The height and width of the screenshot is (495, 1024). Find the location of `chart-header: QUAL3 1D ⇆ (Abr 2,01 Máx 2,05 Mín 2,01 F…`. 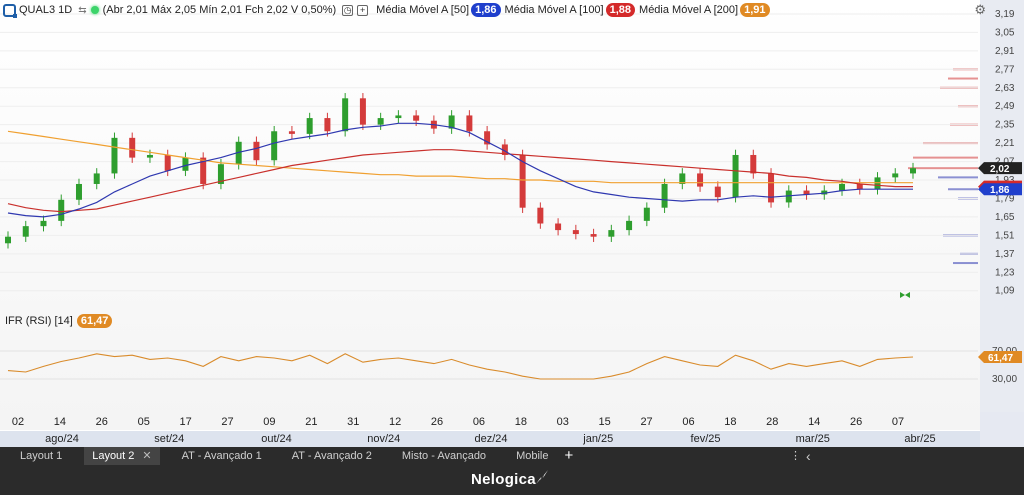

chart-header: QUAL3 1D ⇆ (Abr 2,01 Máx 2,05 Mín 2,01 F… is located at coordinates (400, 10).